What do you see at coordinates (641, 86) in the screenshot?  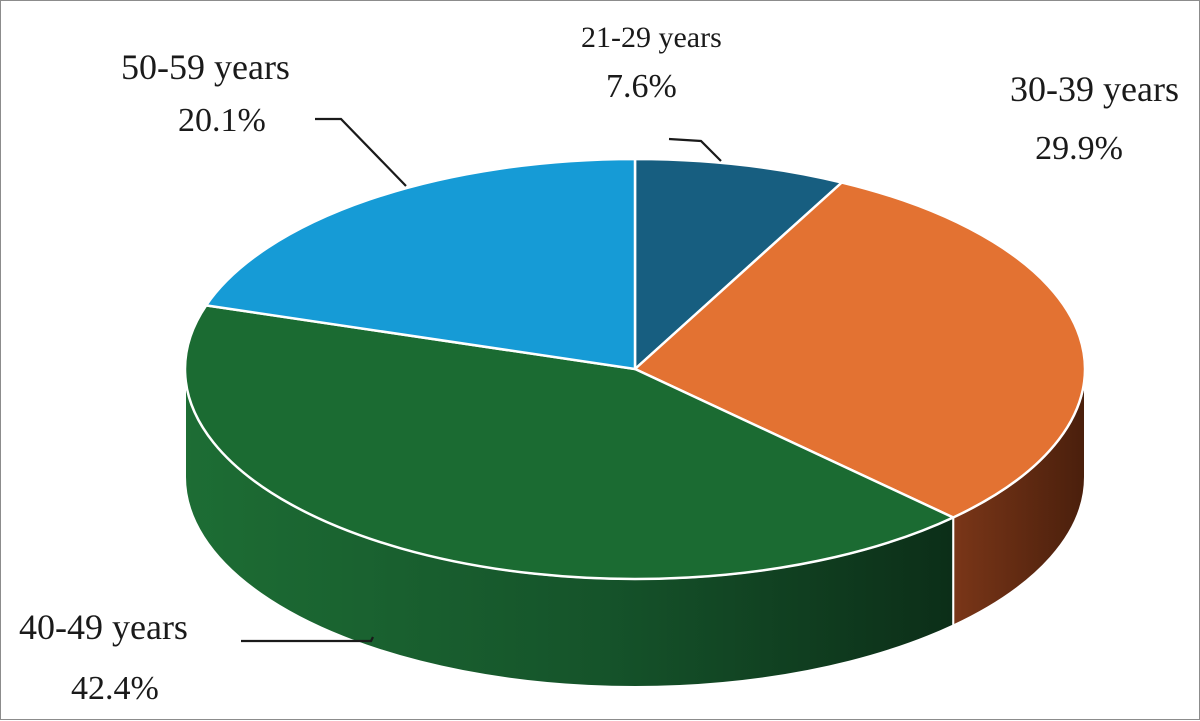 I see `value-label-1: 7.6%` at bounding box center [641, 86].